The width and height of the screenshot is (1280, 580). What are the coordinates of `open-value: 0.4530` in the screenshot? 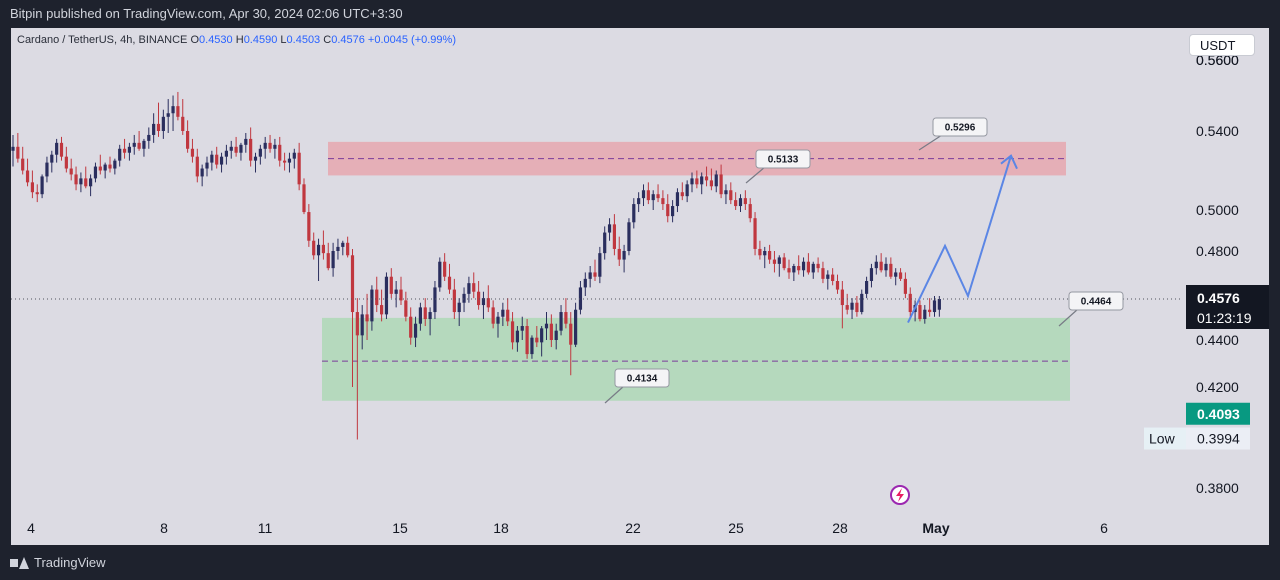 It's located at (216, 40).